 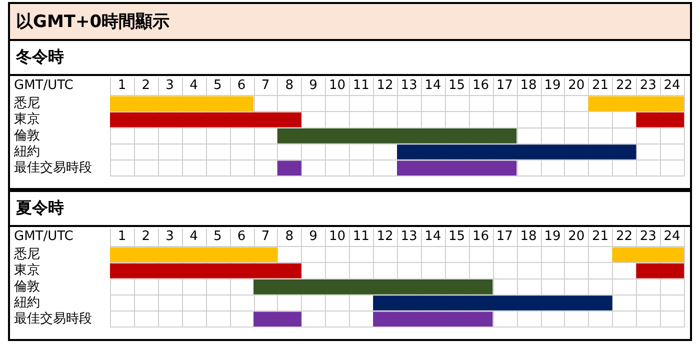 I want to click on chart-title: 夏令時, so click(x=350, y=209).